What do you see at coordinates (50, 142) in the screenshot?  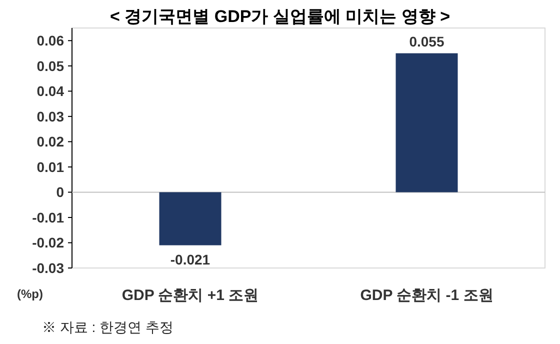 I see `y-tick-label: 0.02` at bounding box center [50, 142].